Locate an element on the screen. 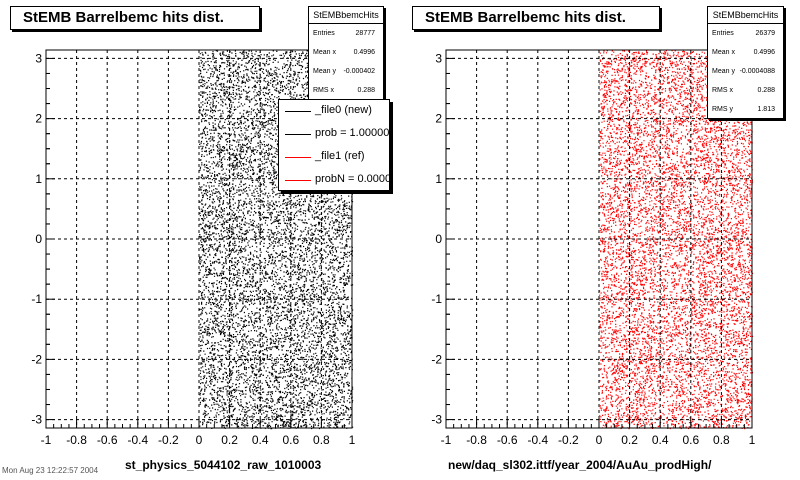 The width and height of the screenshot is (800, 480). stats-row: Entries 26379 is located at coordinates (745, 33).